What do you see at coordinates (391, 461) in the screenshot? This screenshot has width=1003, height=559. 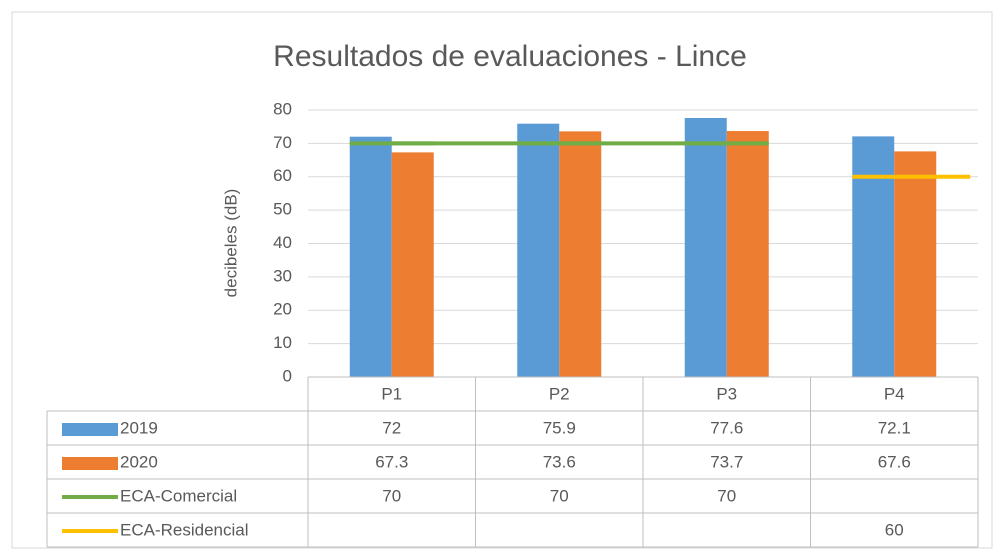 I see `table-value: 67.3` at bounding box center [391, 461].